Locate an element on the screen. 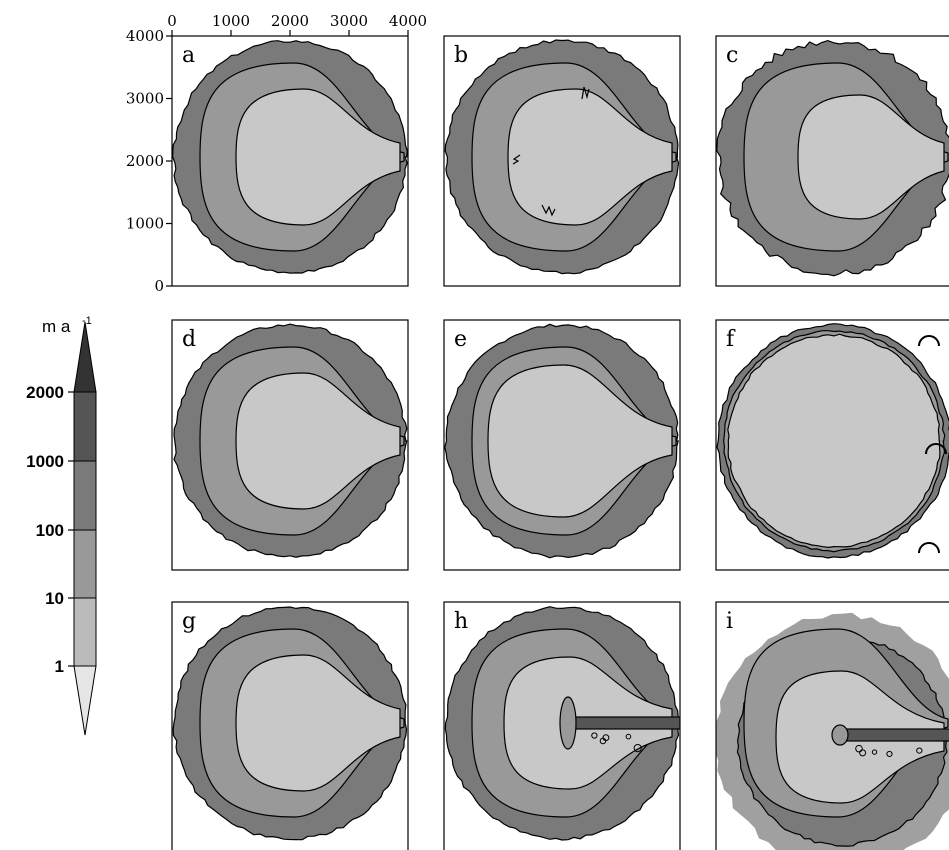  panel-letter: b is located at coordinates (461, 55).